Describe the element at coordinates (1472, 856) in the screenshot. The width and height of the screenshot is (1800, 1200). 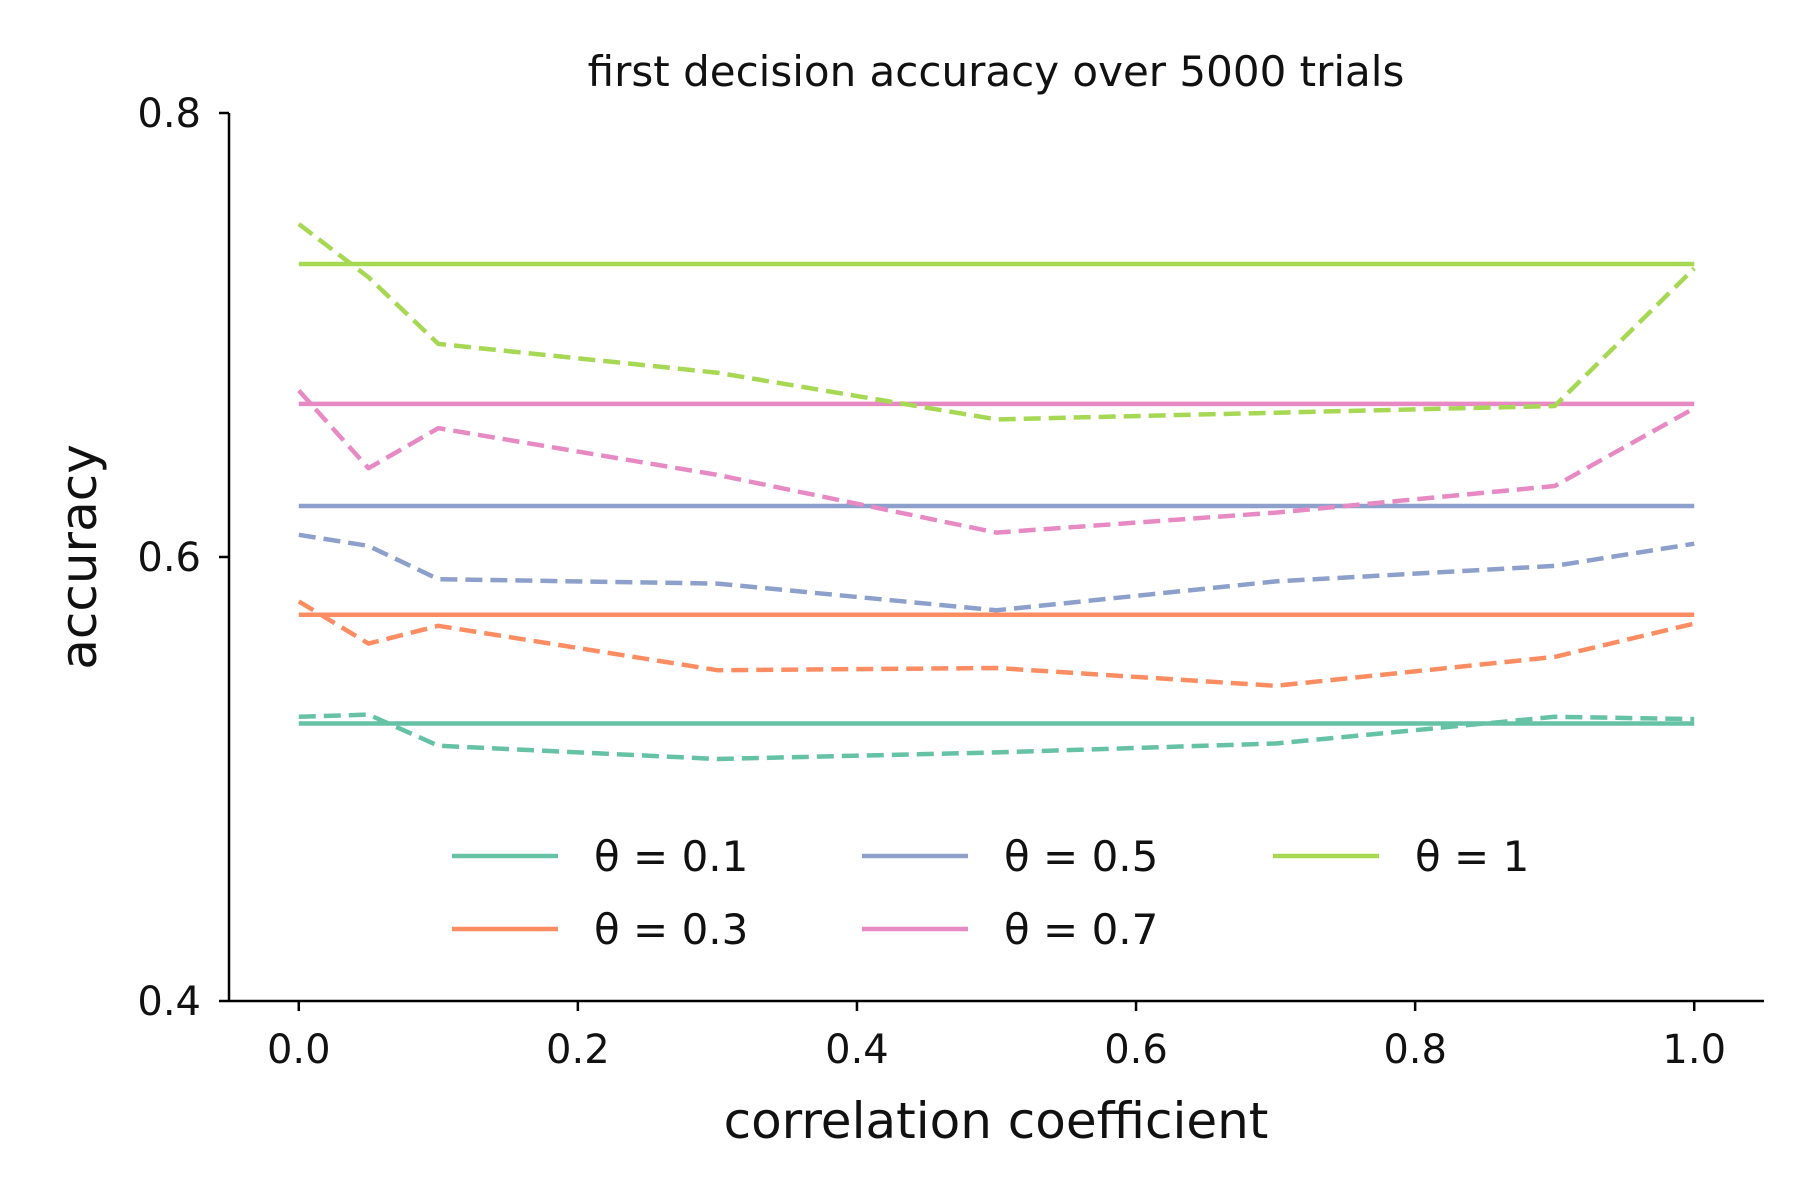
I see `legend-label: θ = 1` at that location.